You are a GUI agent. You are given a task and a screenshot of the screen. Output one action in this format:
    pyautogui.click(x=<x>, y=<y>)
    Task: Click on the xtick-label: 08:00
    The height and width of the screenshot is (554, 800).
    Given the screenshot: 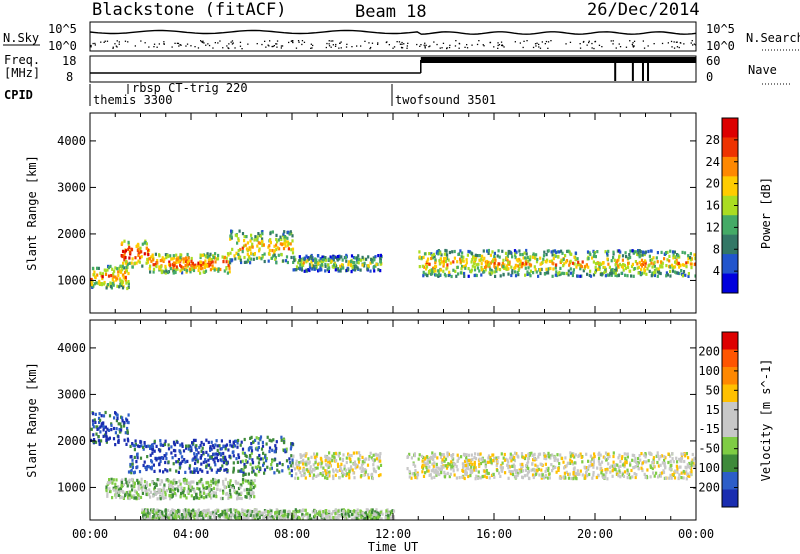 What is the action you would take?
    pyautogui.click(x=292, y=534)
    